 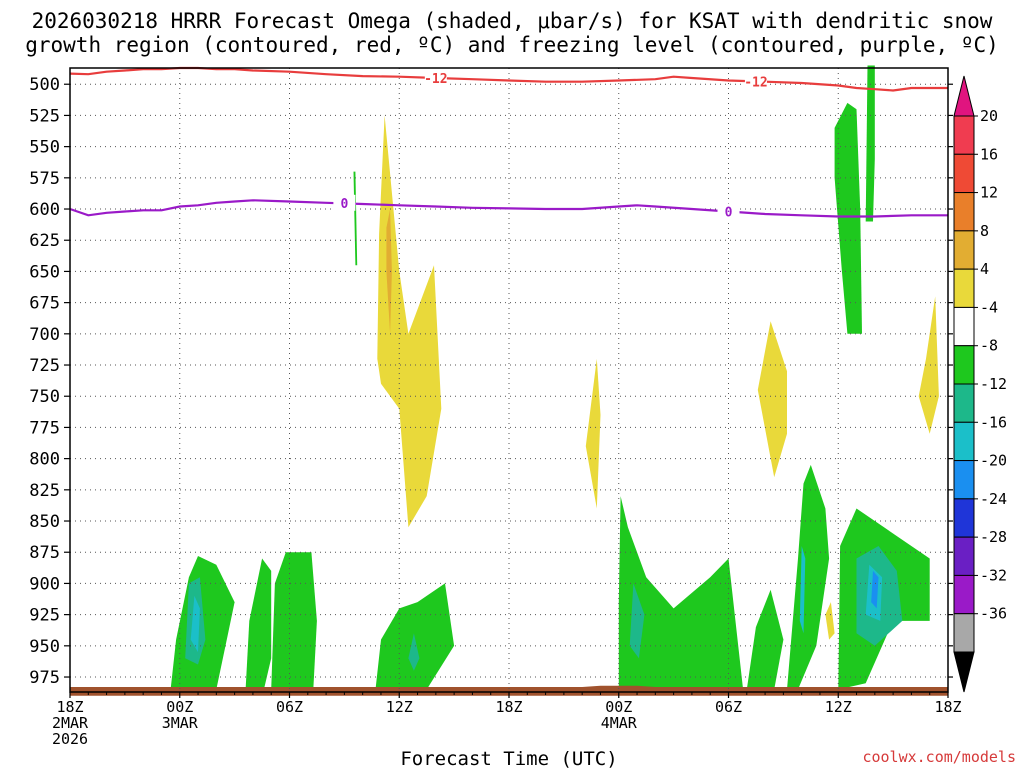 I want to click on y-tick-label: 575, so click(x=44, y=179).